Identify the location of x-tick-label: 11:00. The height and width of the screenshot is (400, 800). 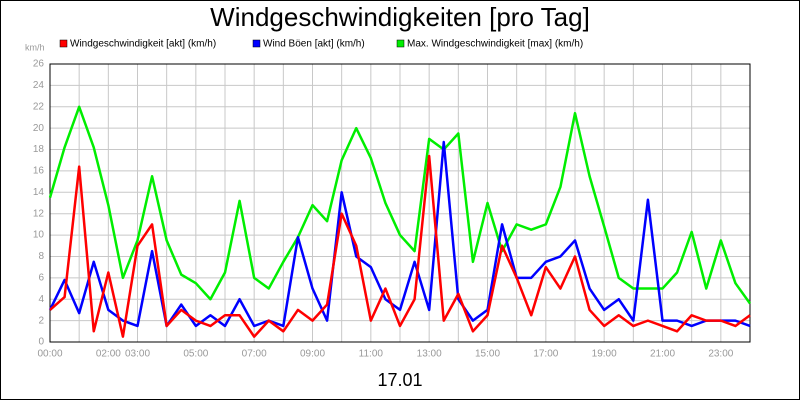
(371, 354).